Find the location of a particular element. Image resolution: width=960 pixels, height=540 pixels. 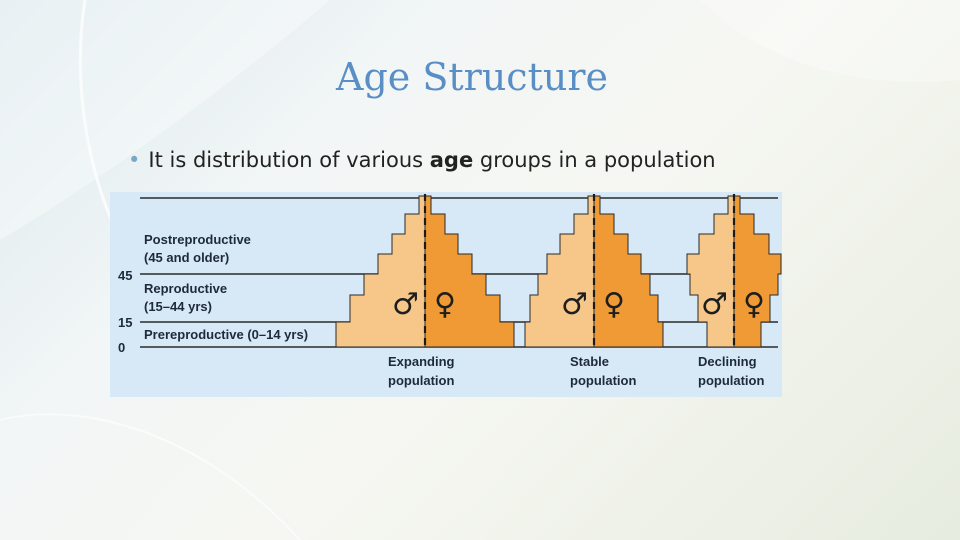

label-postreproductive-2: (45 and older) is located at coordinates (186, 257).